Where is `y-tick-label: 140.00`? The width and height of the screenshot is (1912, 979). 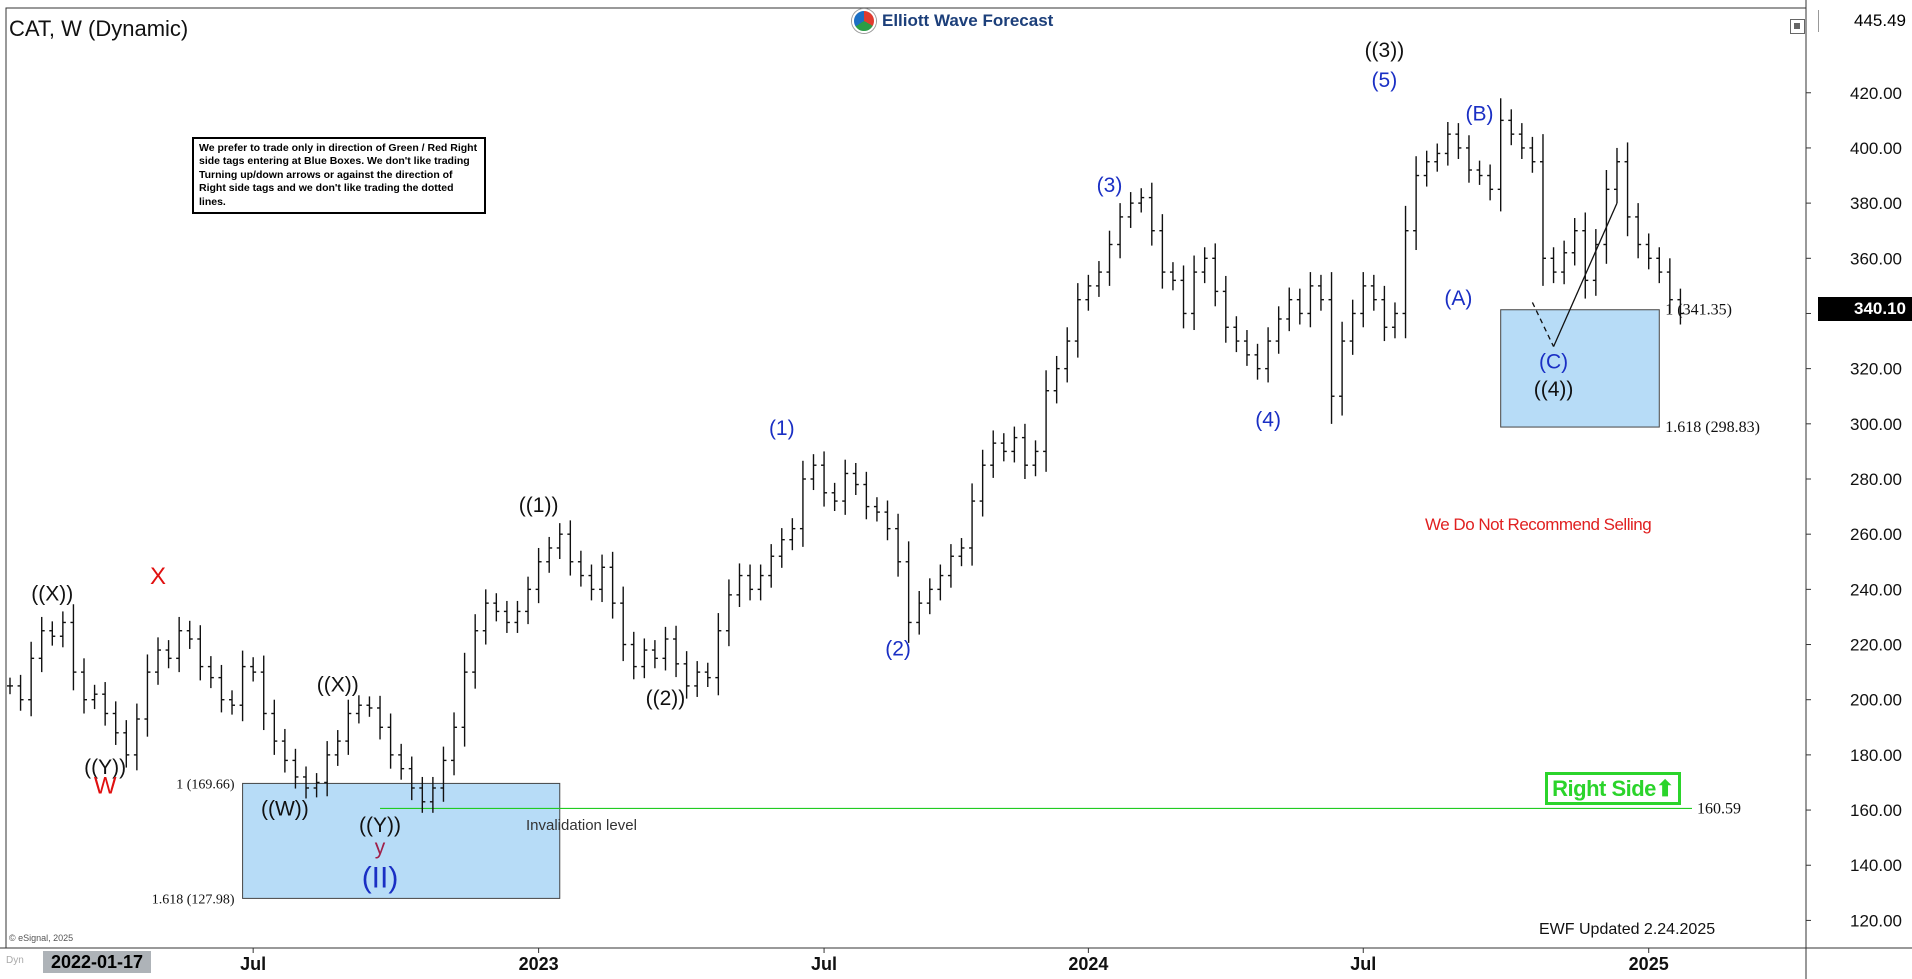 y-tick-label: 140.00 is located at coordinates (1876, 865).